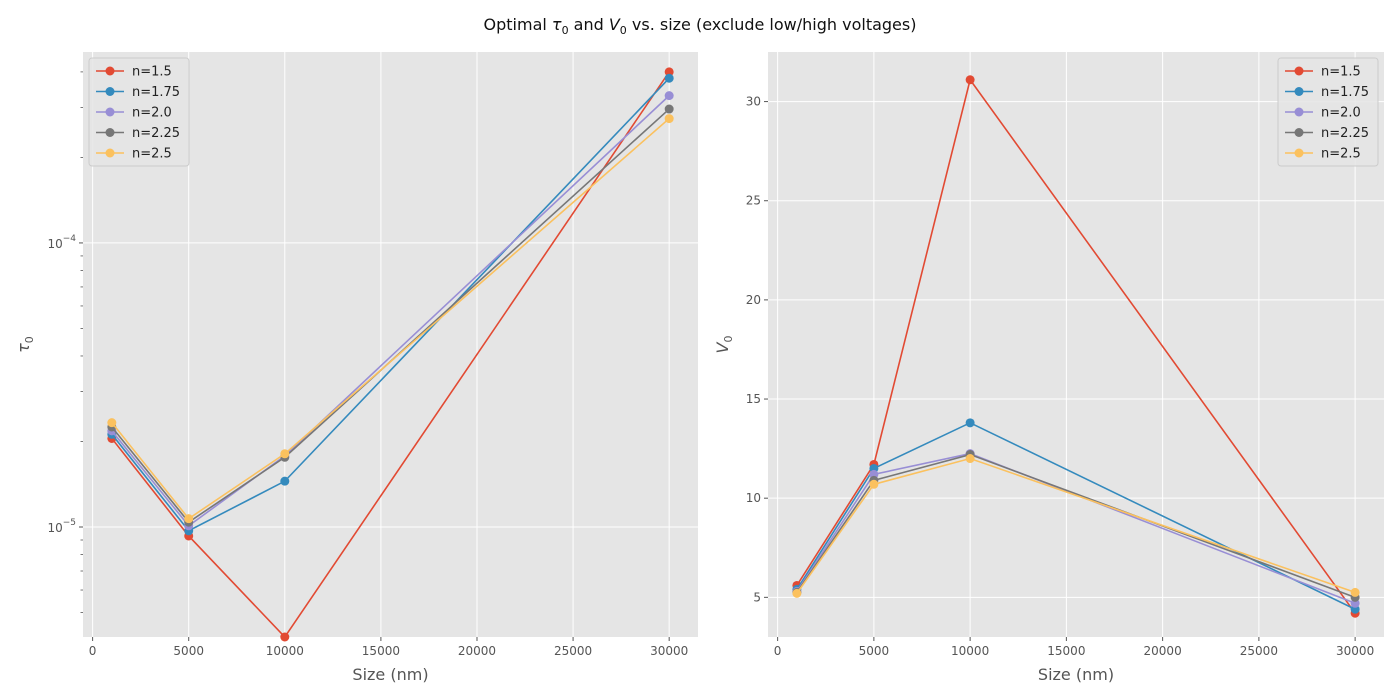 The height and width of the screenshot is (700, 1400). I want to click on tau0-x-tick-label: 10000, so click(285, 651).